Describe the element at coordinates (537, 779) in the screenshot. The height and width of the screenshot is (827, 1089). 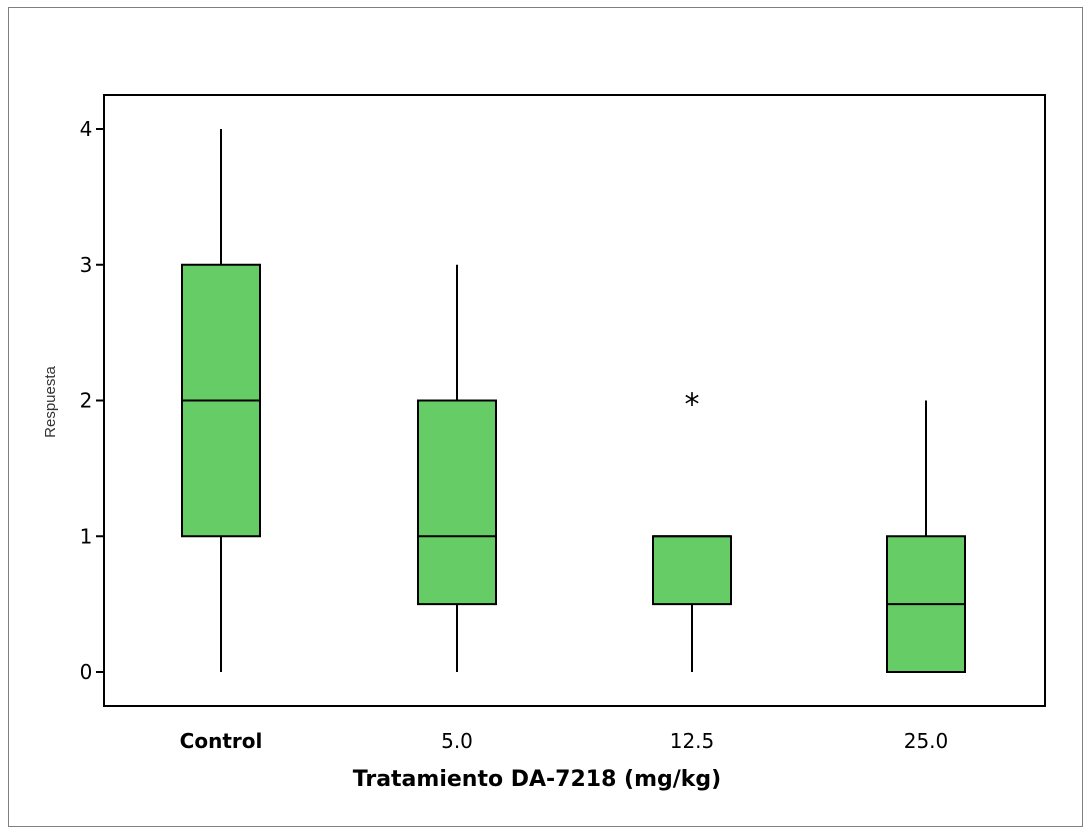
I see `x-axis-label: Tratamiento DA-7218 (mg/kg)` at that location.